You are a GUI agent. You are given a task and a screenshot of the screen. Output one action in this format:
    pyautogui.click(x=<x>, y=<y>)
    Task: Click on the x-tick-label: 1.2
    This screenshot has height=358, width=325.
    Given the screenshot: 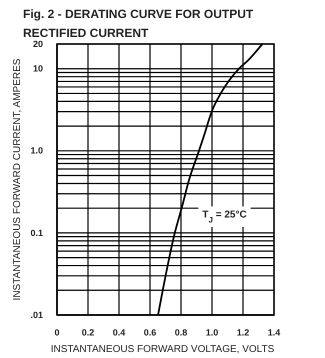 What is the action you would take?
    pyautogui.click(x=243, y=332)
    